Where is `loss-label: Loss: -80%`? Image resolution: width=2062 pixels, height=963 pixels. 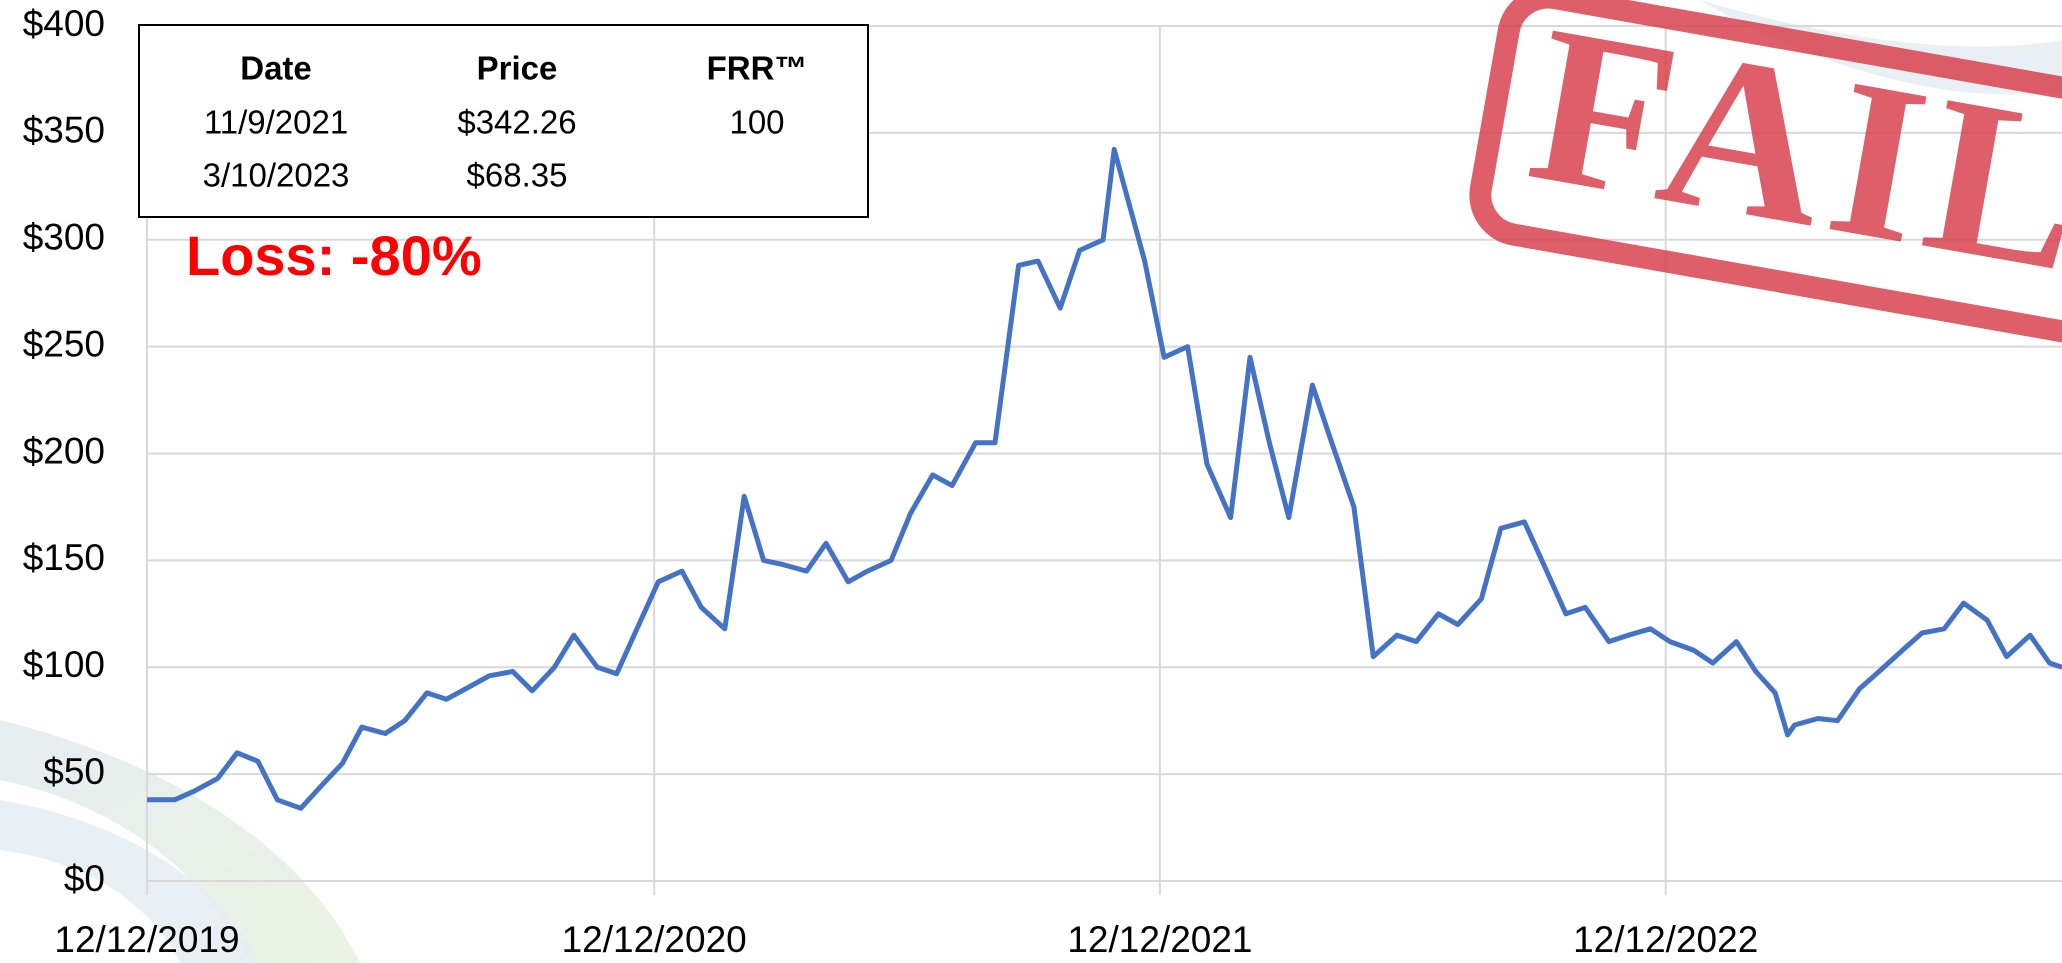 loss-label: Loss: -80% is located at coordinates (334, 255).